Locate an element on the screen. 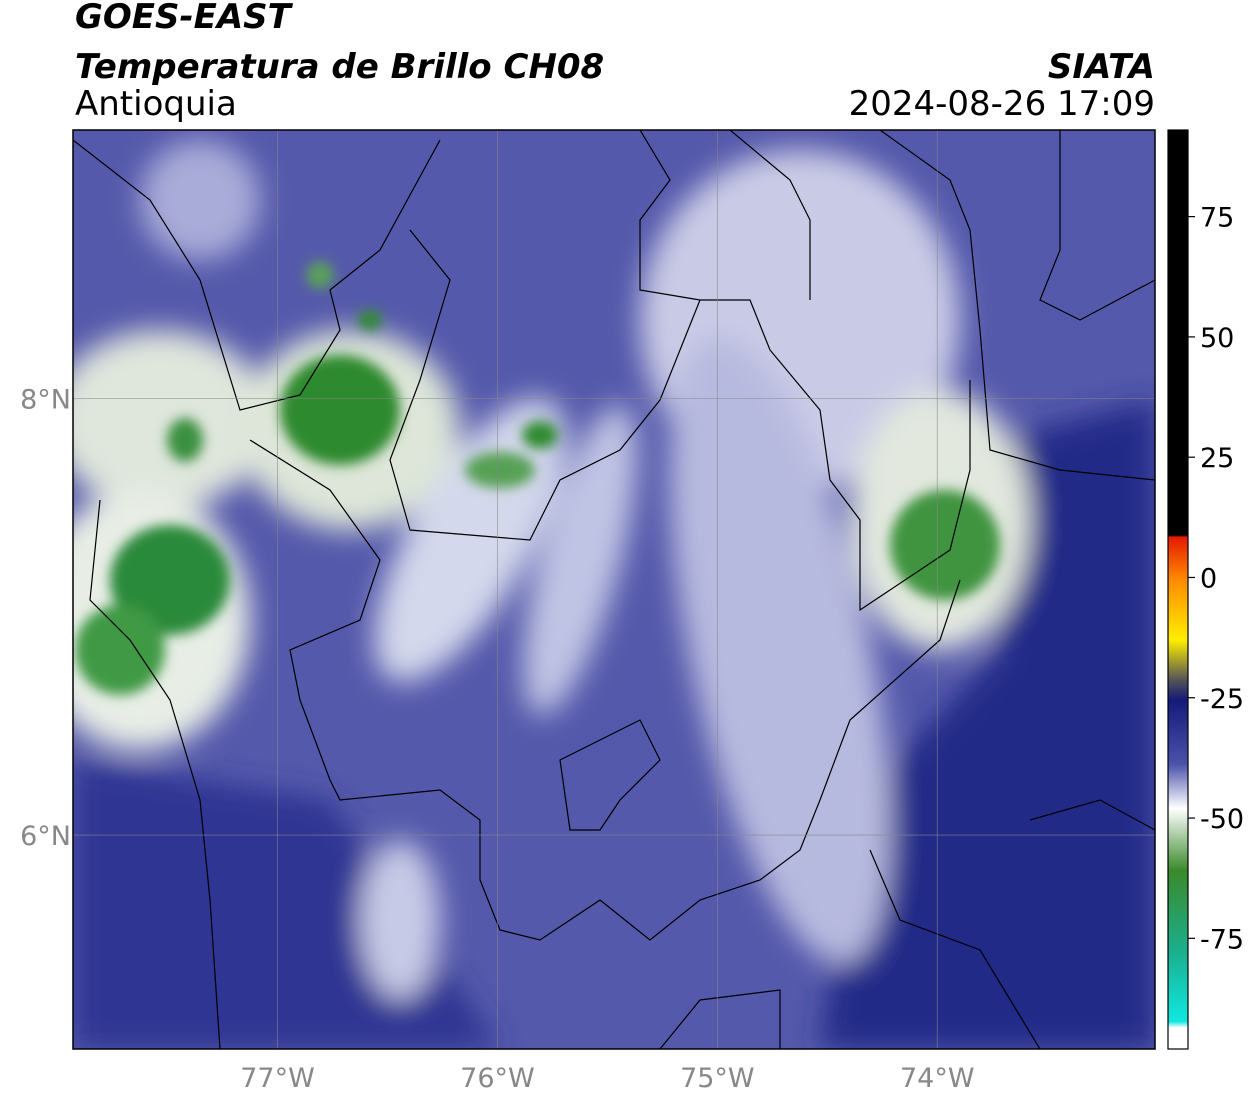  colorbar-tick-label: 0 is located at coordinates (1208, 578).